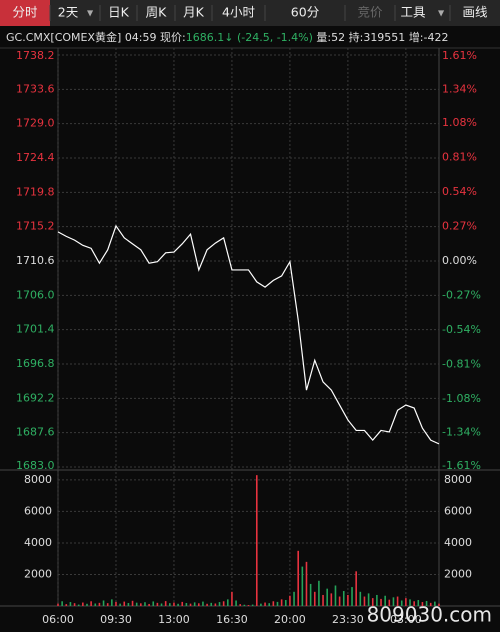 Image resolution: width=500 pixels, height=632 pixels. I want to click on y2-tick-label: 1.61%, so click(459, 55).